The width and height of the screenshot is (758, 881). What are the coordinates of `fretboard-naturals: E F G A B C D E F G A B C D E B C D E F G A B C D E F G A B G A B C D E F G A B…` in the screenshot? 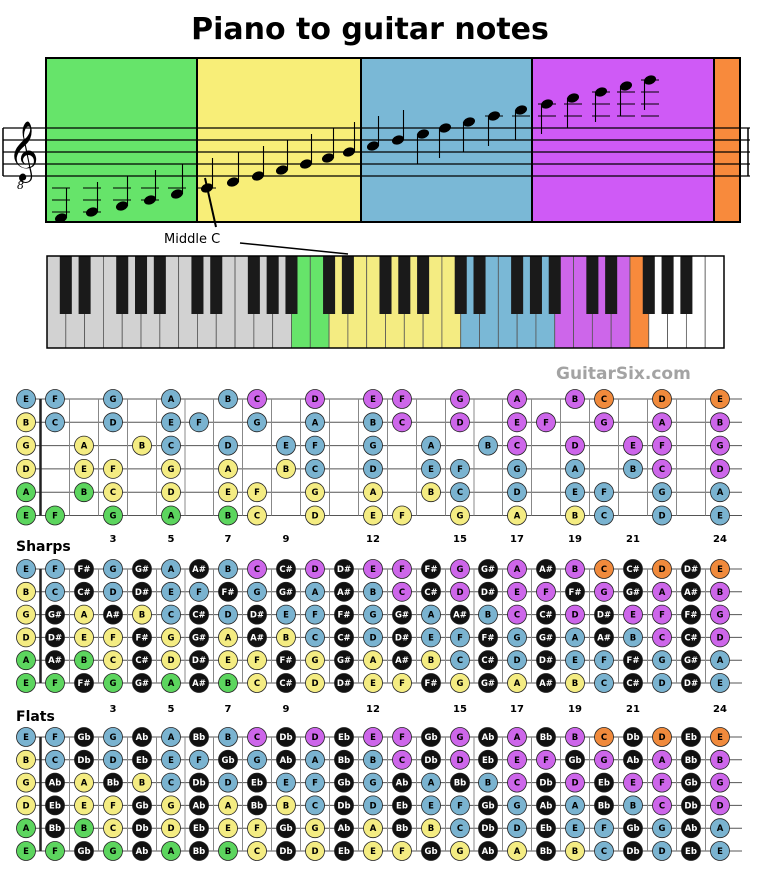 It's located at (379, 457).